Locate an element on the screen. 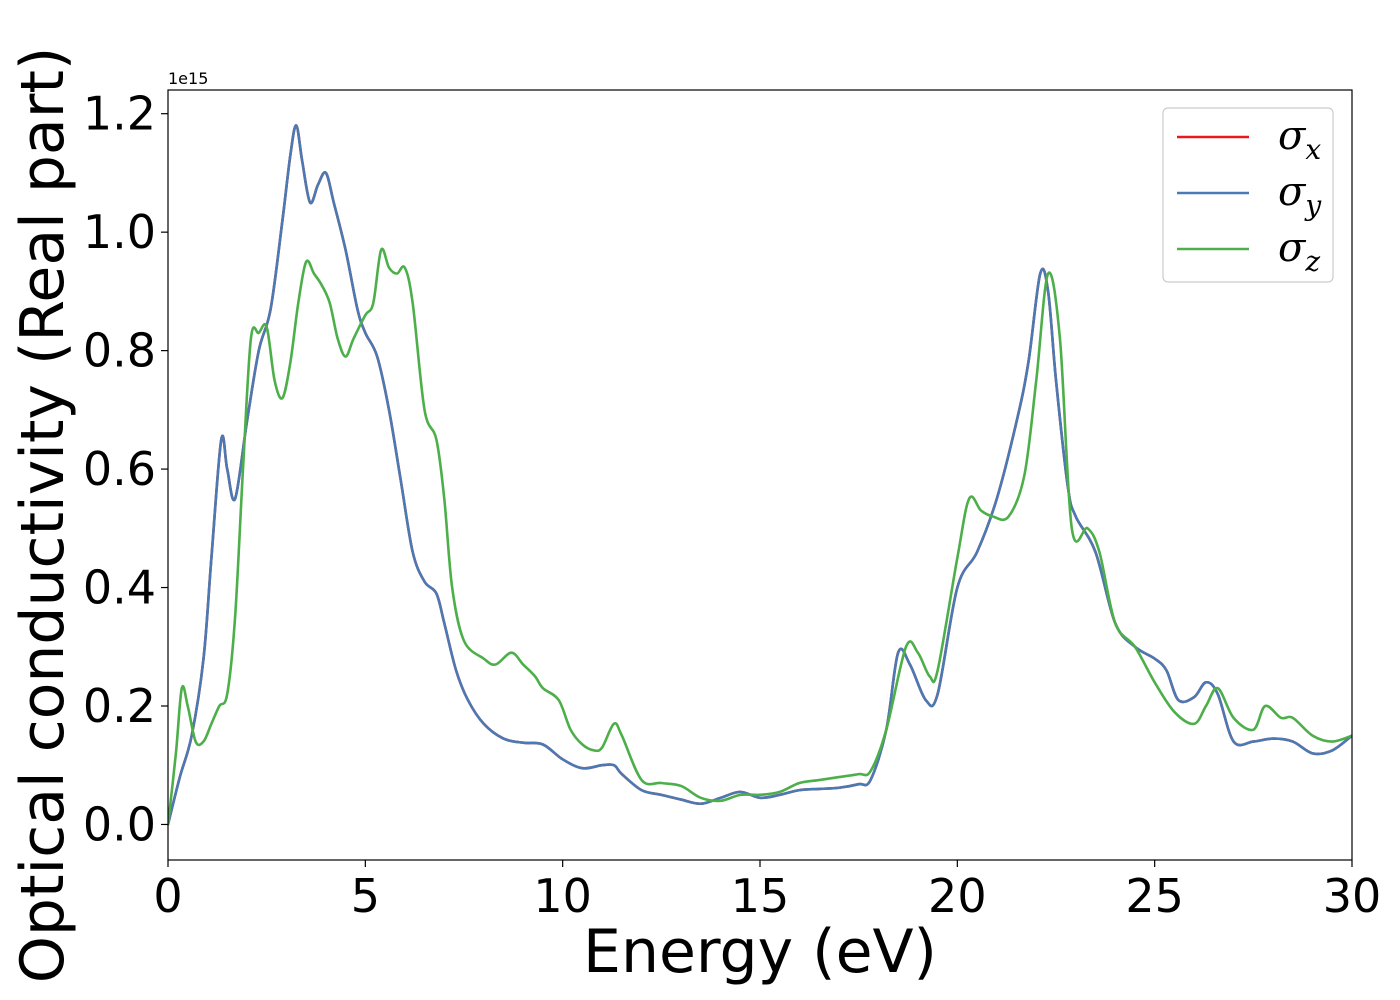 The height and width of the screenshot is (1000, 1400). x-tick-label: 25 is located at coordinates (1154, 896).